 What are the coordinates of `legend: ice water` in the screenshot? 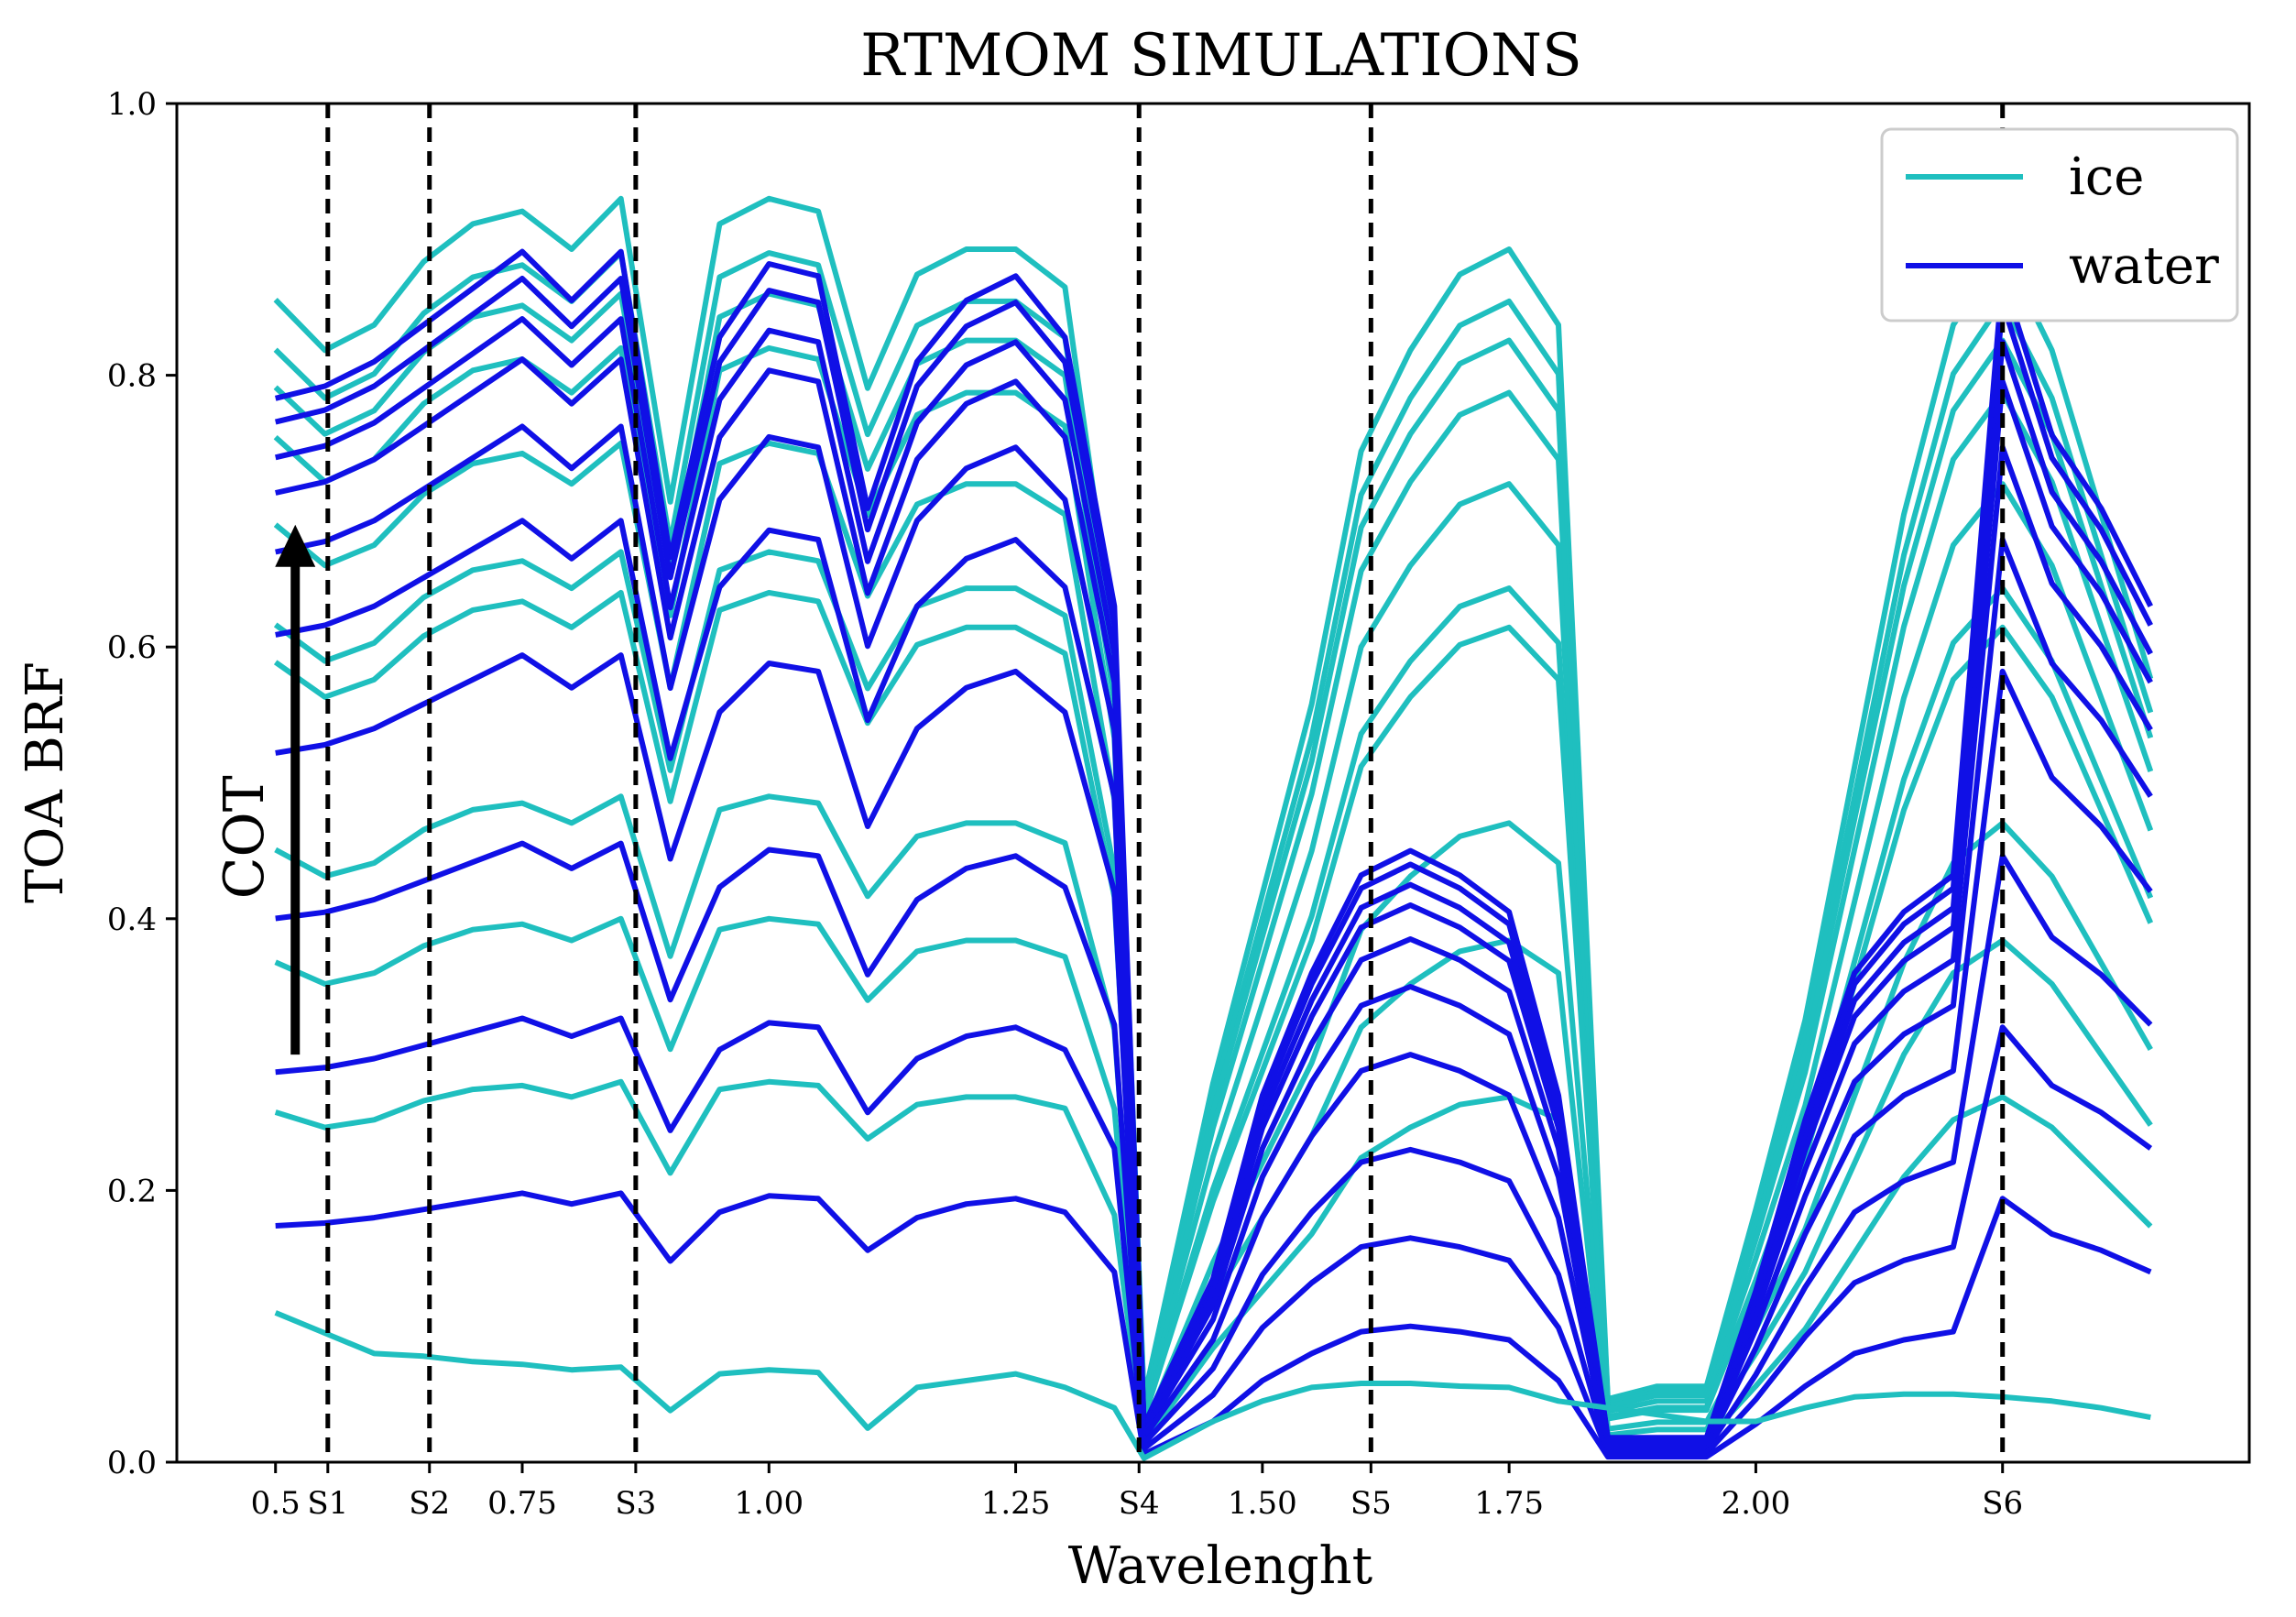 It's located at (2060, 224).